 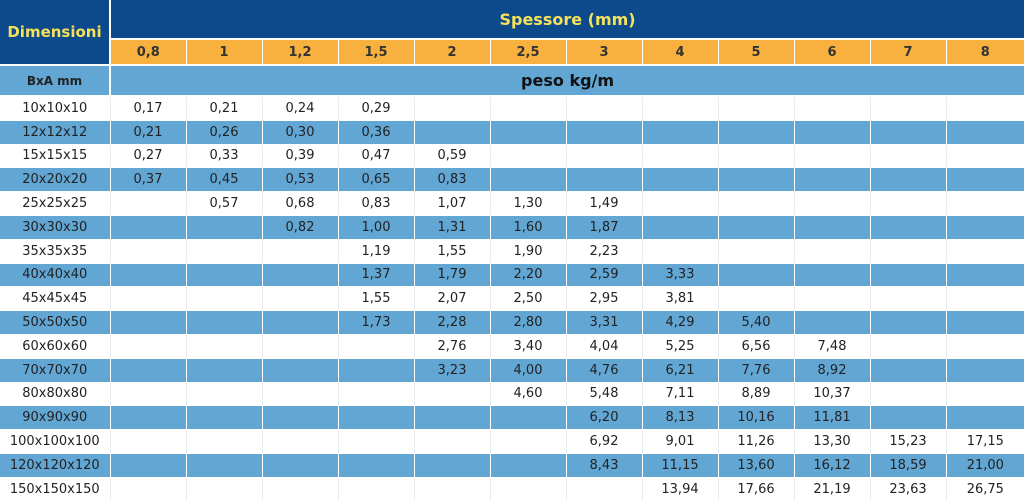 I want to click on weight-cell: 4,60, so click(x=527, y=394).